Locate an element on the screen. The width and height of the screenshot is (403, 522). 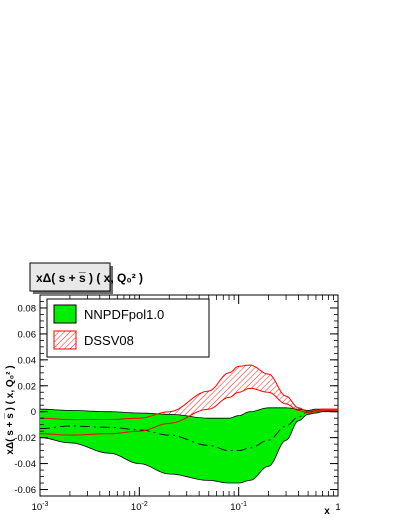
y-tick-label: -0.02 is located at coordinates (25, 438).